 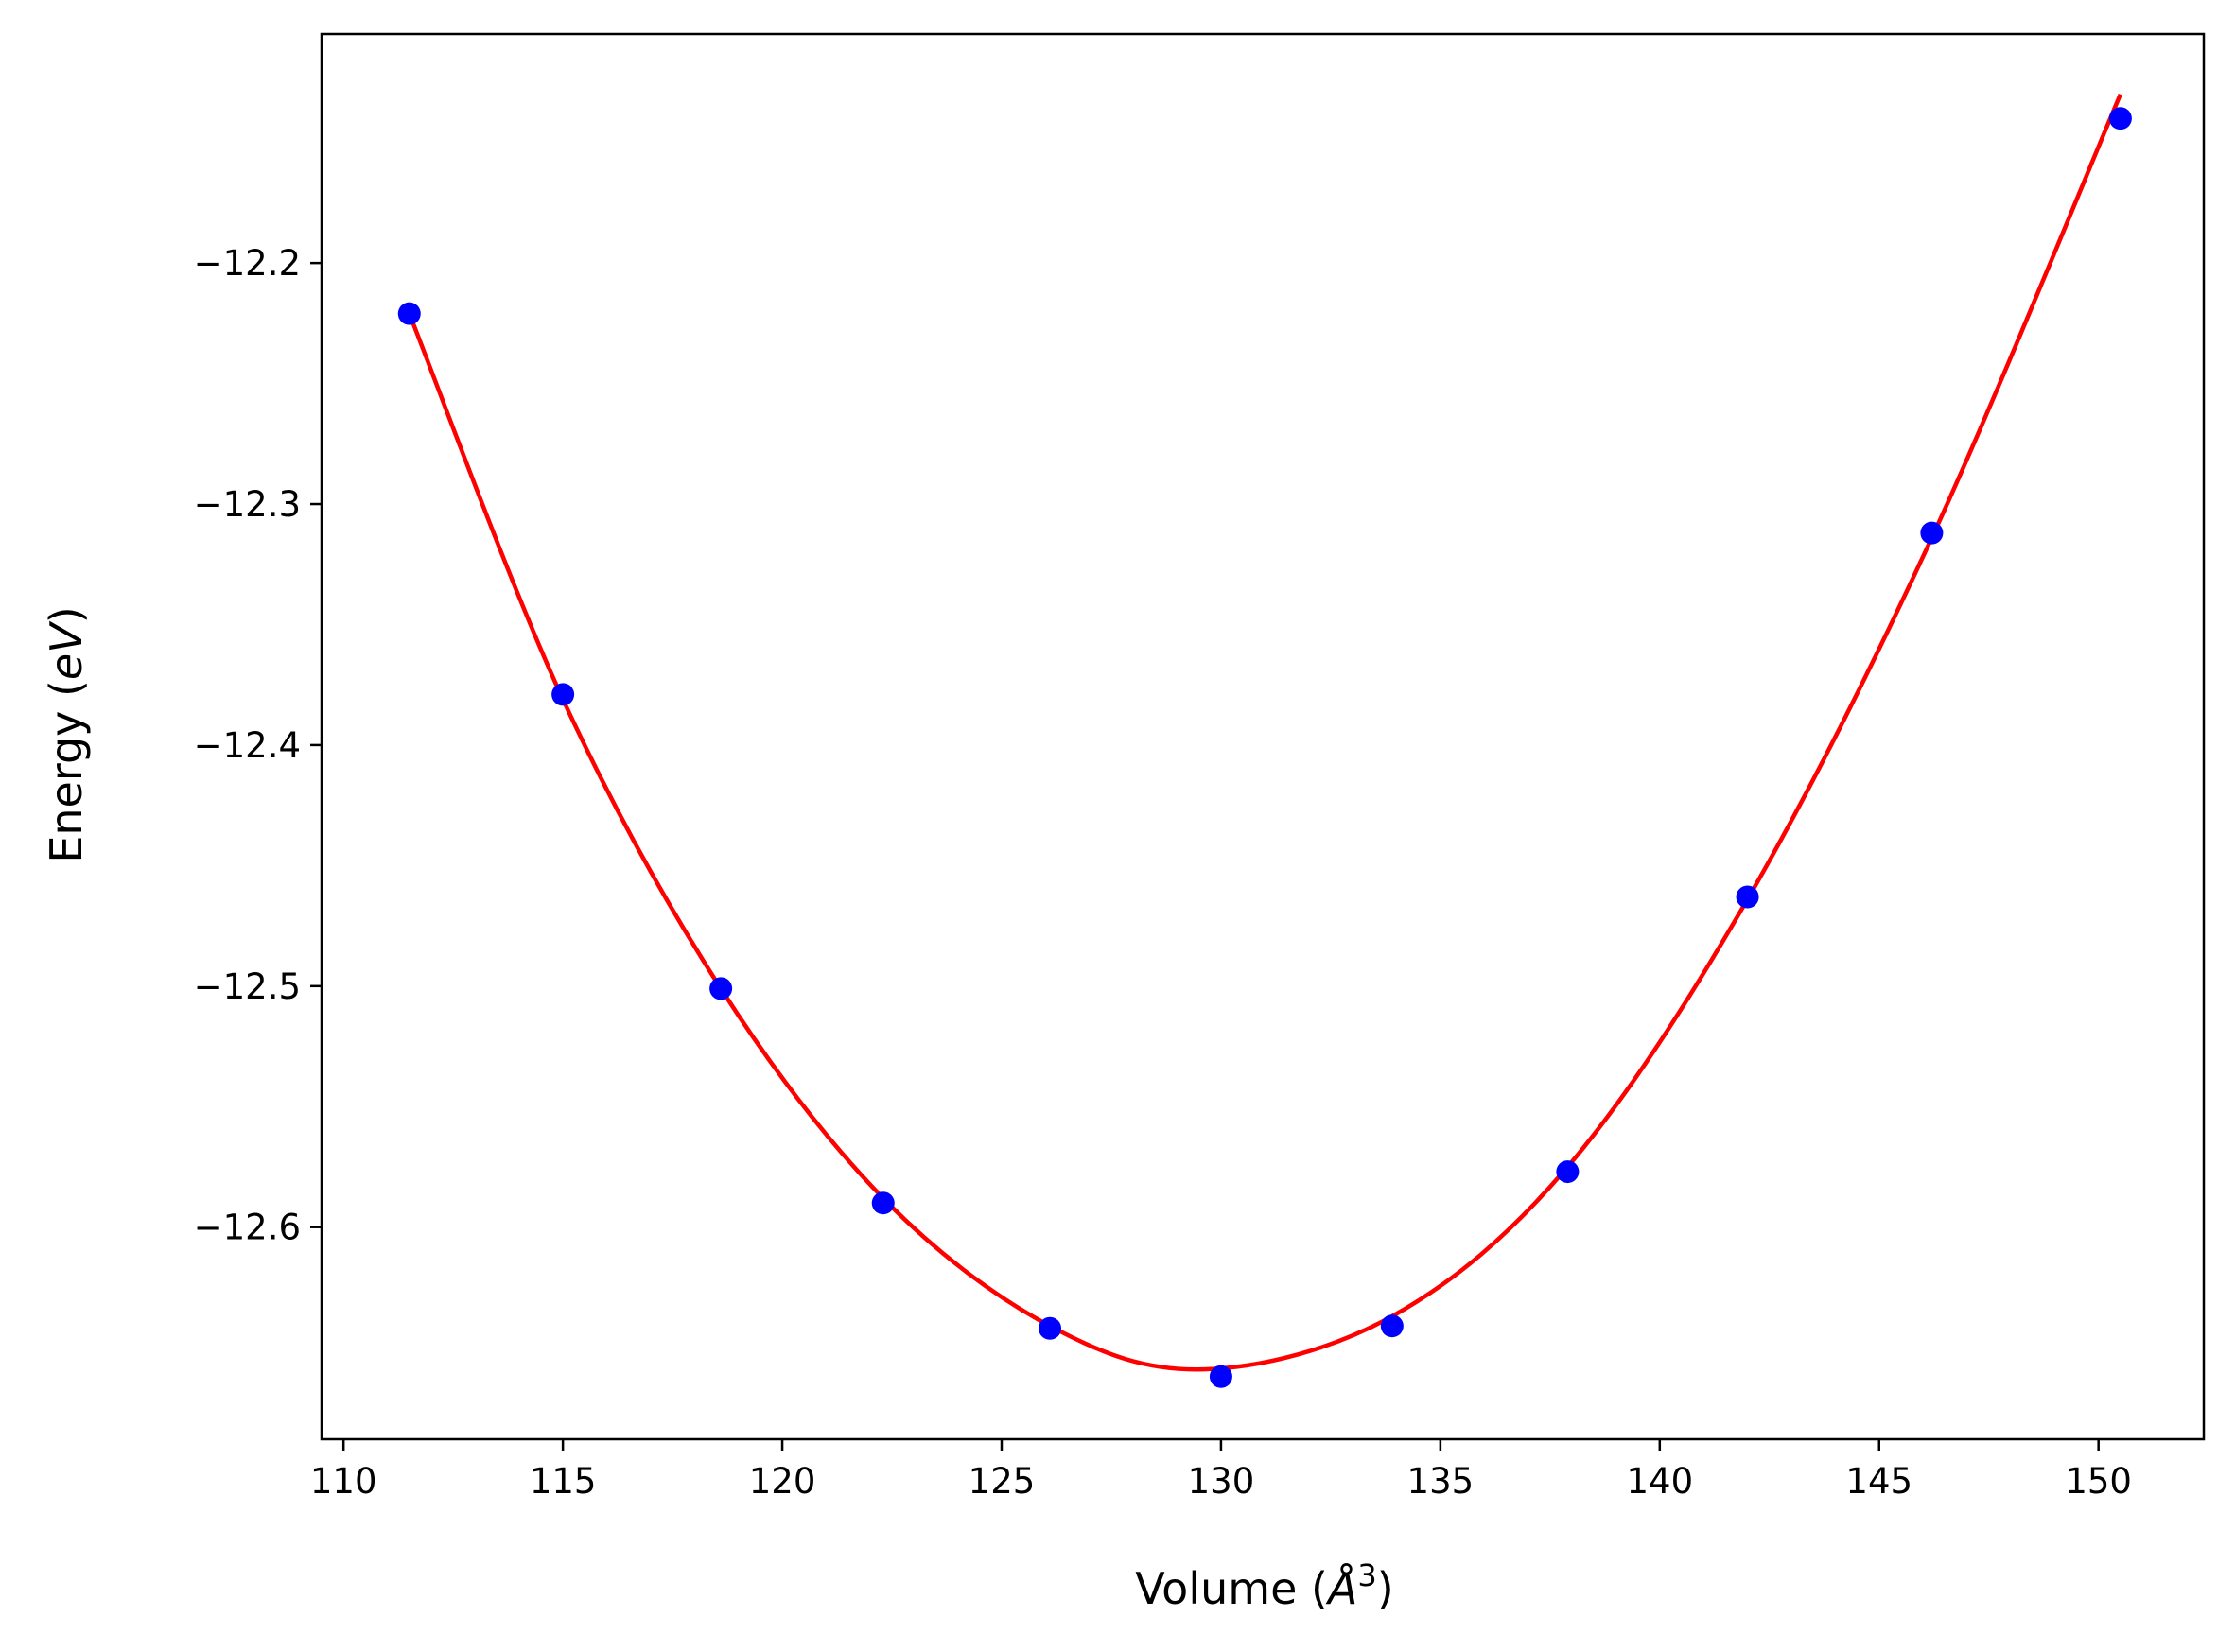 I want to click on x-axis-label: Volume (Å3), so click(x=1264, y=1586).